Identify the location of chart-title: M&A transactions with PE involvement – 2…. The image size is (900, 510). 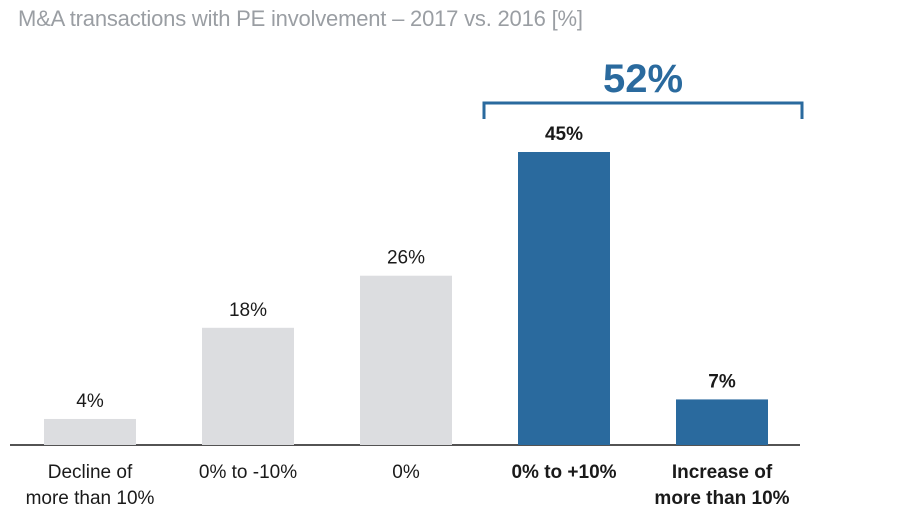
(300, 18).